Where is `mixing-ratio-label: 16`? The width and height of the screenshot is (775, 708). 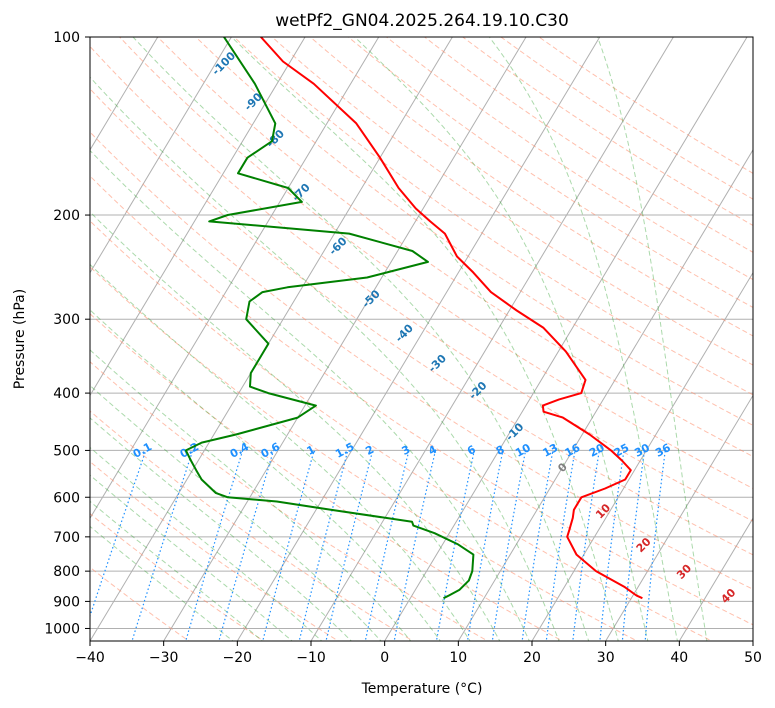 mixing-ratio-label: 16 is located at coordinates (573, 450).